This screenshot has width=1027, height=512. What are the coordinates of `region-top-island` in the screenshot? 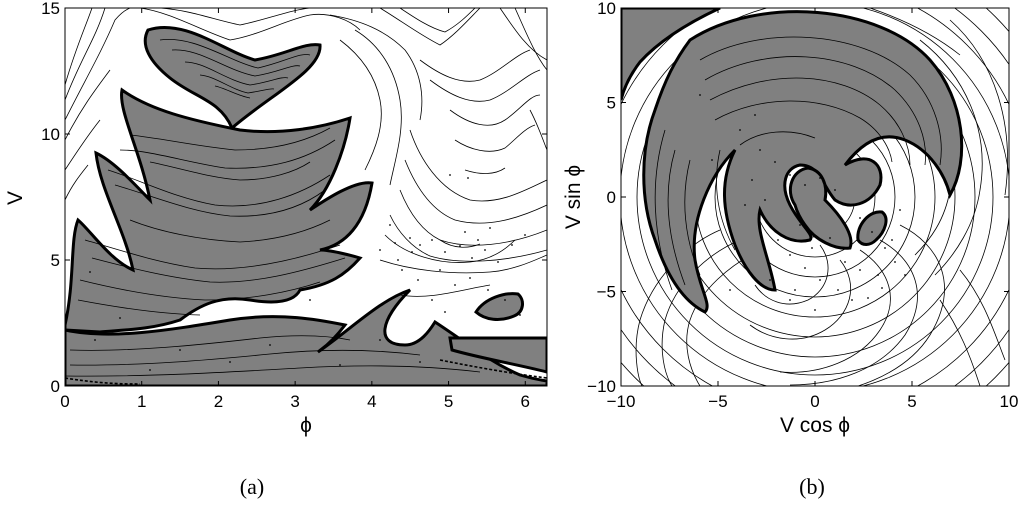 It's located at (232, 78).